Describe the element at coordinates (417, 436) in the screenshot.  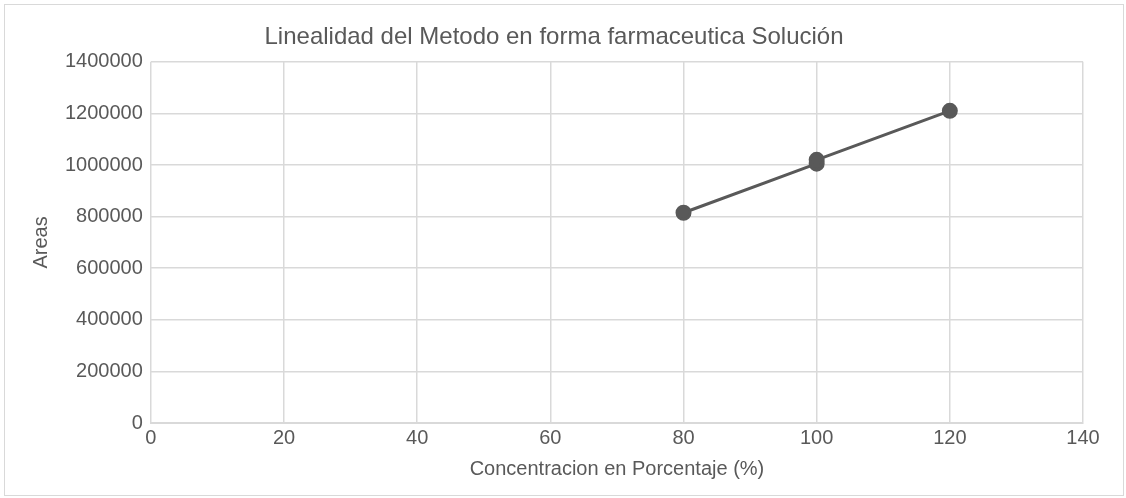
I see `x-tick-label: 40` at that location.